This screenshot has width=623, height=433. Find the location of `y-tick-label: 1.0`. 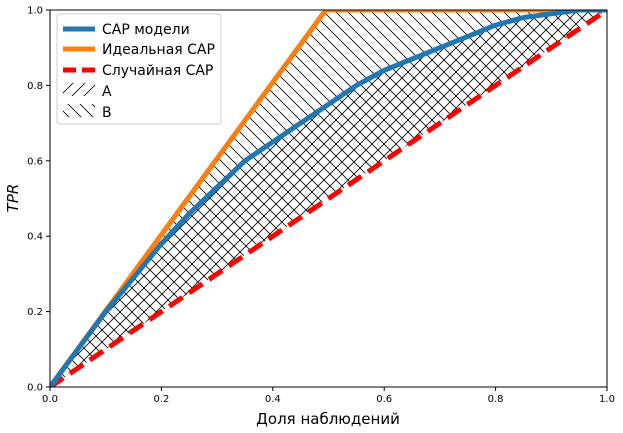

y-tick-label: 1.0 is located at coordinates (35, 11).